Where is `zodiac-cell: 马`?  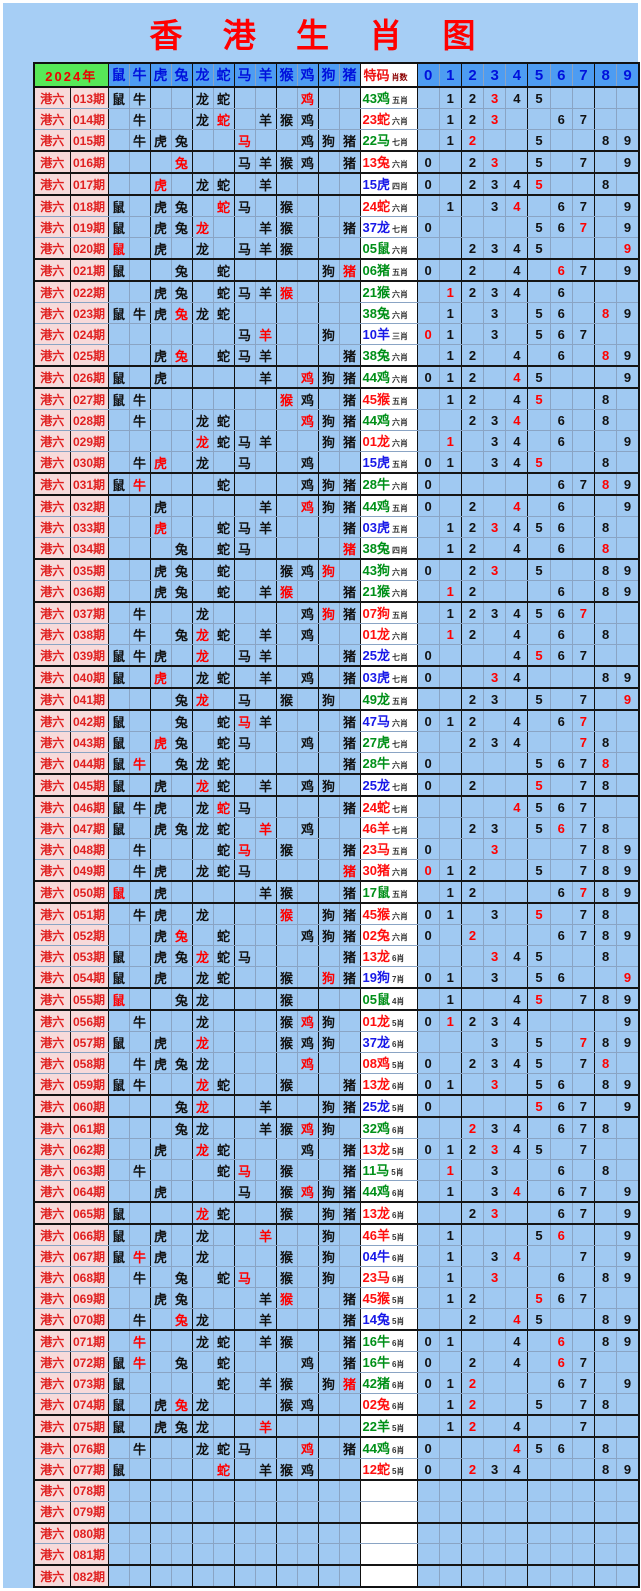
zodiac-cell: 马 is located at coordinates (245, 355).